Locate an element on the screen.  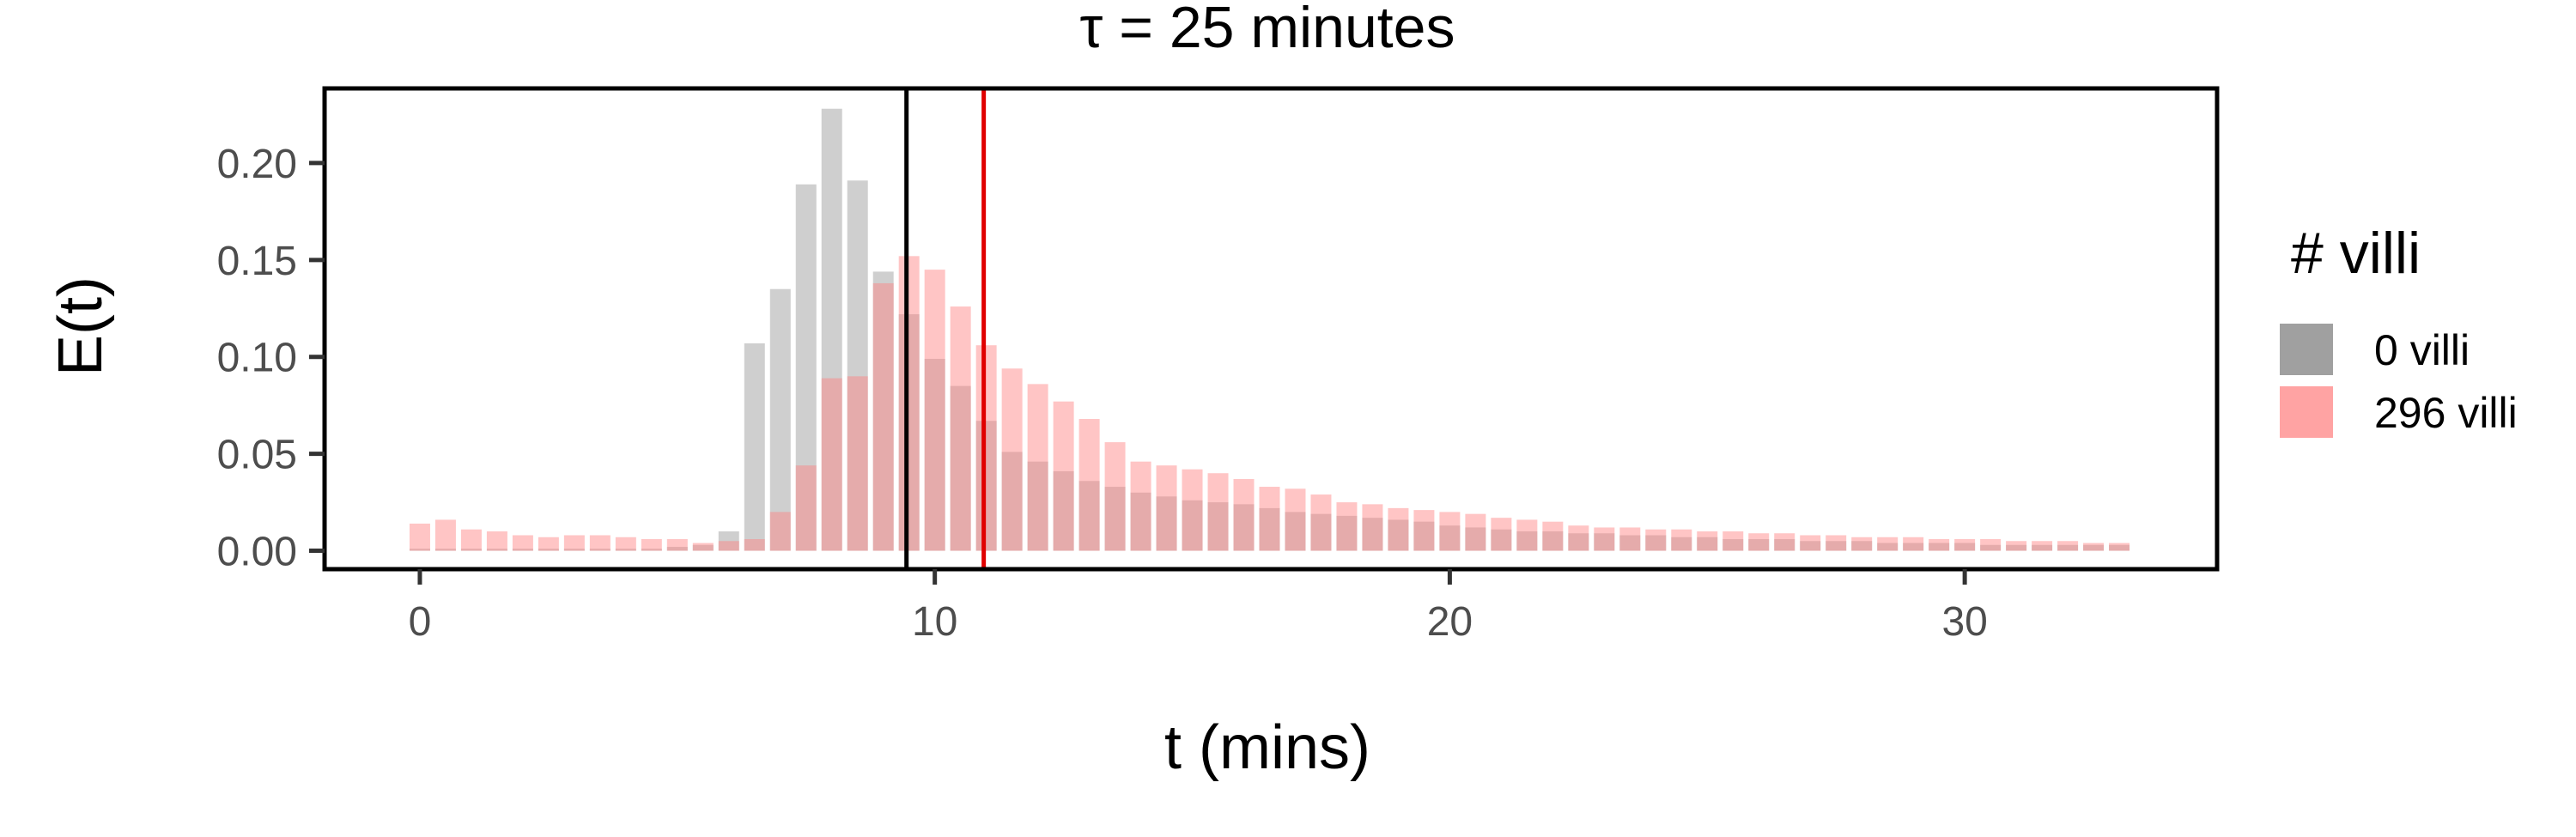
reference-lines is located at coordinates (946, 329).